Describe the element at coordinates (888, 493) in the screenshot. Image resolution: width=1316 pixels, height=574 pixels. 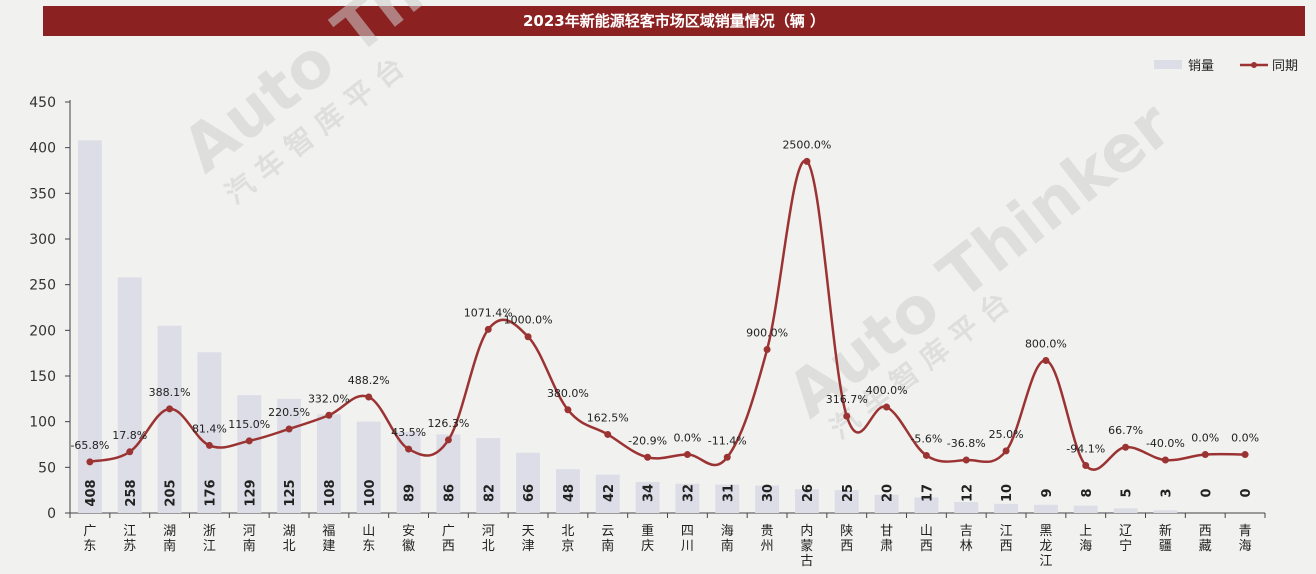
I see `bar-value-label: 20` at that location.